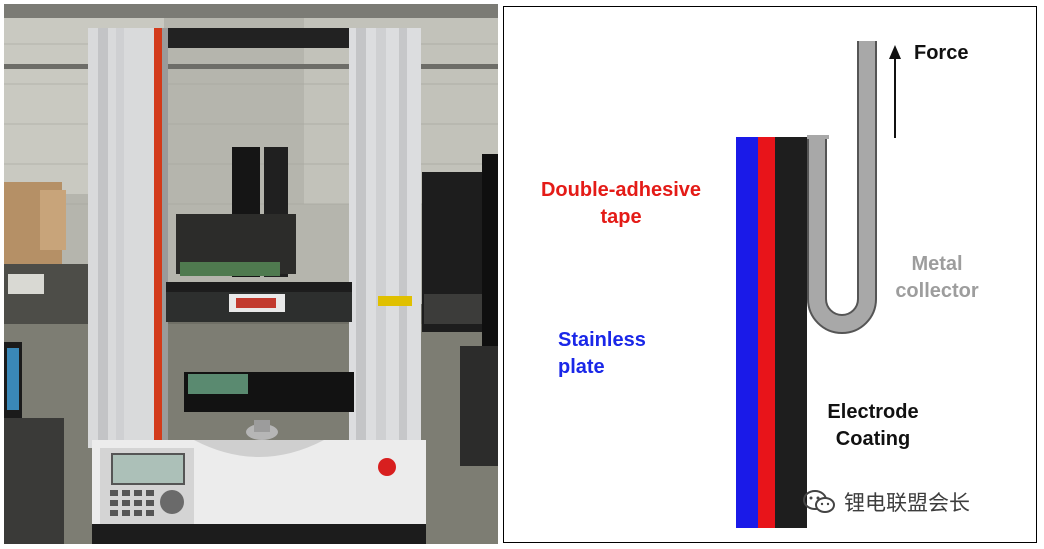 This screenshot has height=549, width=1044. I want to click on adhesive-tape, so click(766, 332).